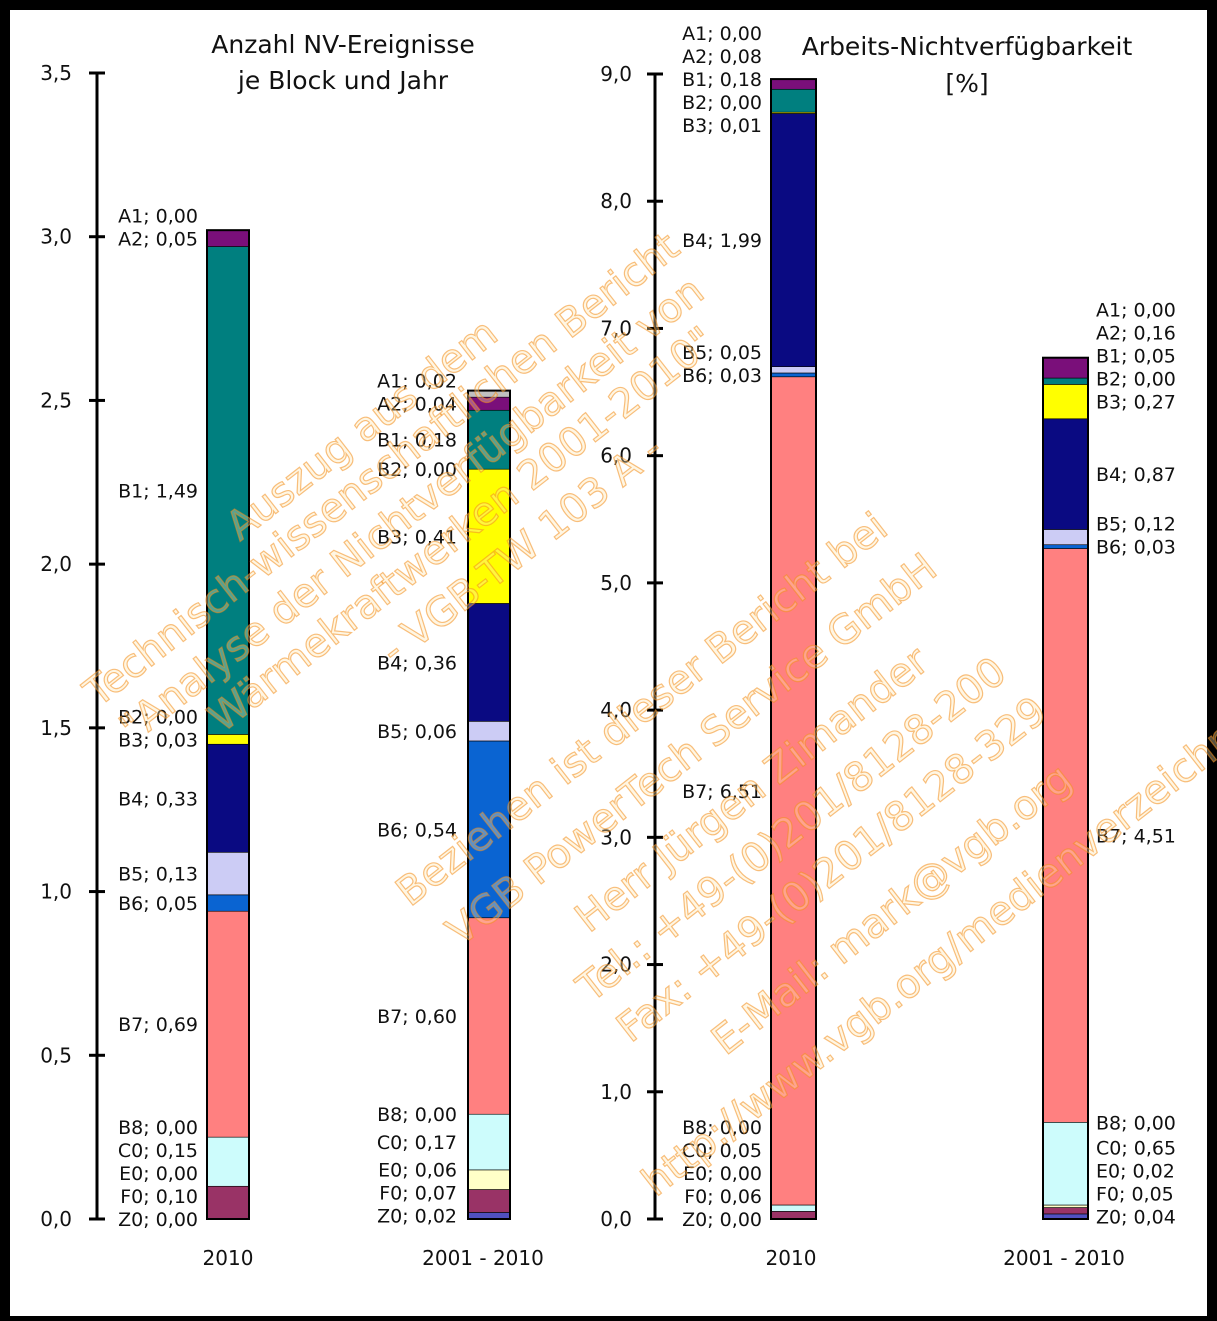 The height and width of the screenshot is (1321, 1217). Describe the element at coordinates (1136, 334) in the screenshot. I see `segment-label-a2: A2; 0,16` at that location.